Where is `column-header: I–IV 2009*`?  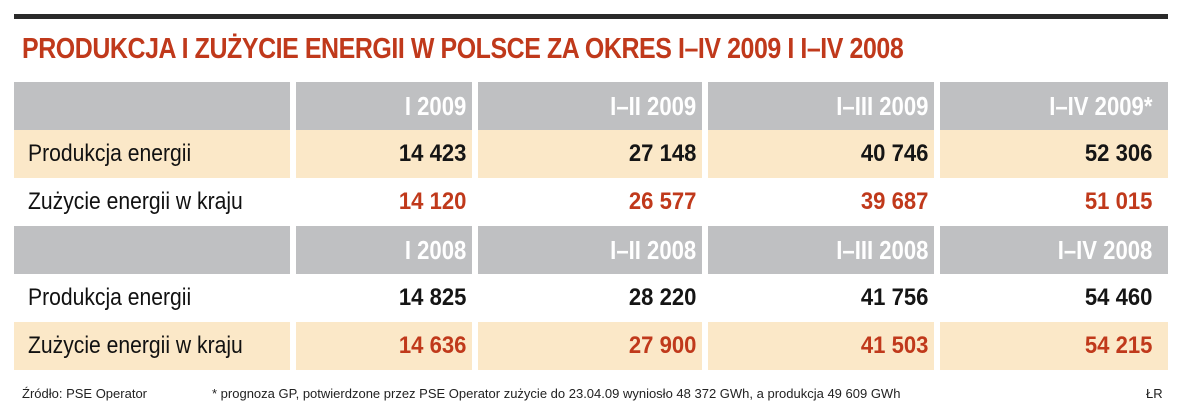 column-header: I–IV 2009* is located at coordinates (1051, 106).